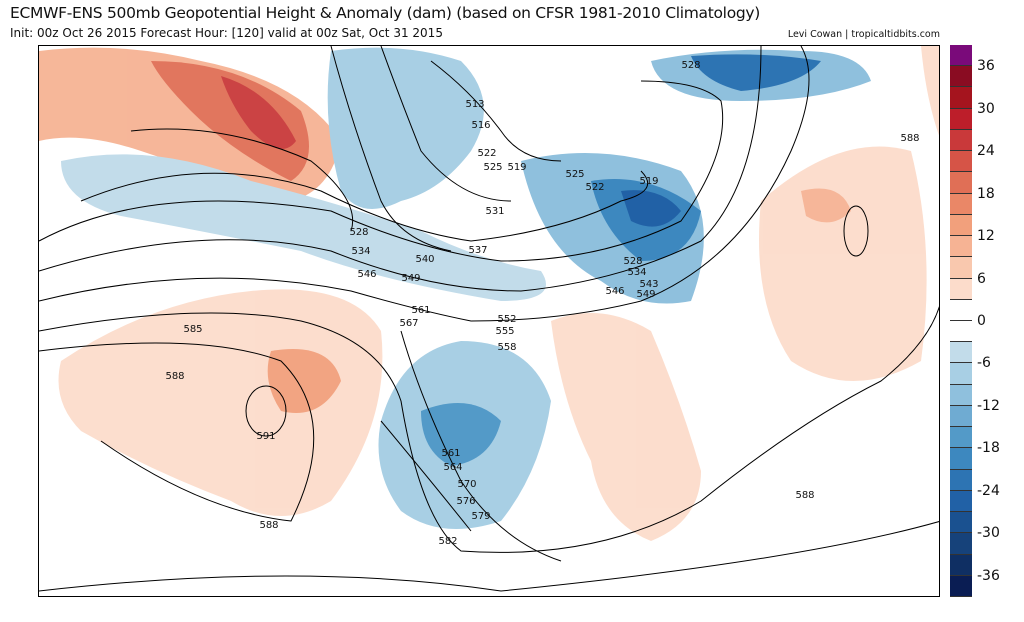 The image size is (1024, 622). Describe the element at coordinates (981, 278) in the screenshot. I see `colorbar-tick-label: 6` at that location.